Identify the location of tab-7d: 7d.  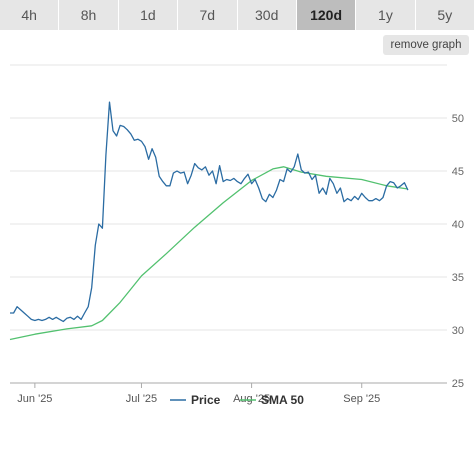
(208, 15).